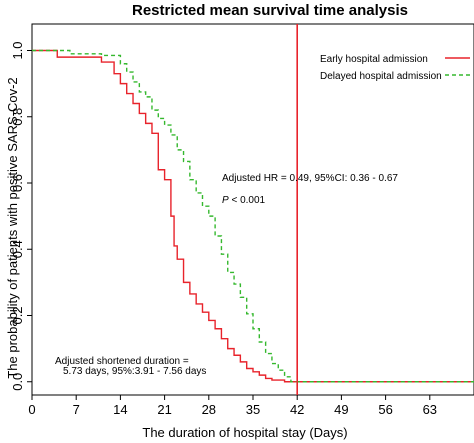 The width and height of the screenshot is (474, 443). What do you see at coordinates (209, 409) in the screenshot?
I see `x-tick-label: 28` at bounding box center [209, 409].